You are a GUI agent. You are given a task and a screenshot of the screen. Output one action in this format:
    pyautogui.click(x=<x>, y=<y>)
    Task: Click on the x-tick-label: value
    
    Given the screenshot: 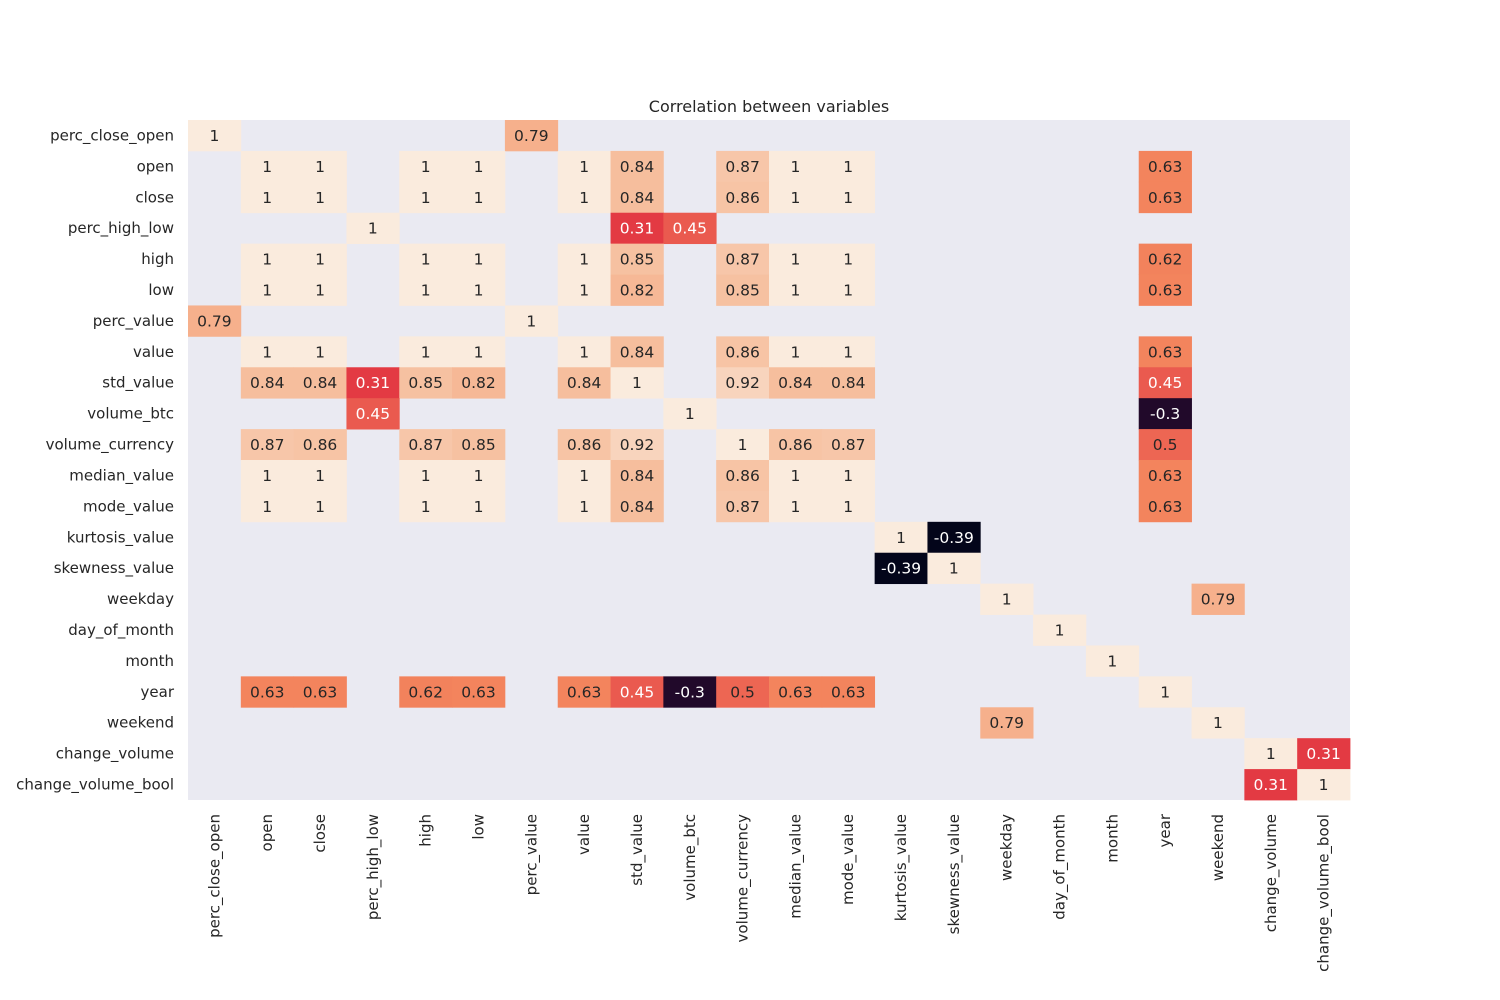 What is the action you would take?
    pyautogui.click(x=584, y=834)
    